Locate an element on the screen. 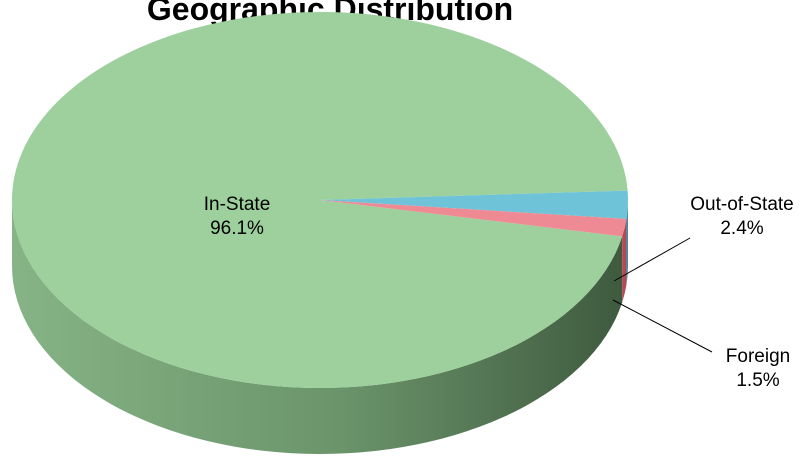  slice-value-out-of-state: 2.4% is located at coordinates (741, 228).